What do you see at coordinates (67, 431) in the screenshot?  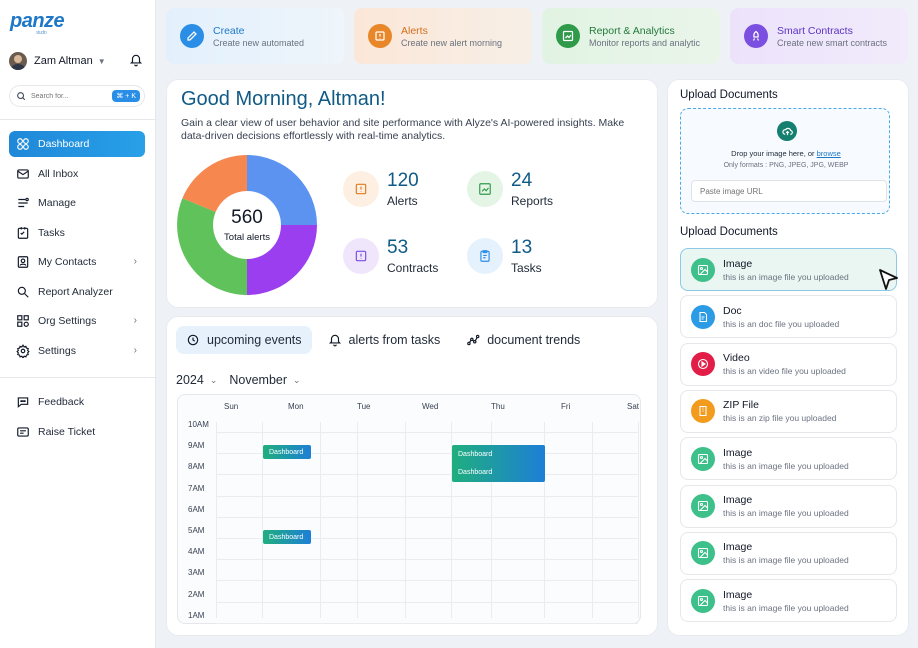 I see `sidebar-item-label: Raise Ticket` at bounding box center [67, 431].